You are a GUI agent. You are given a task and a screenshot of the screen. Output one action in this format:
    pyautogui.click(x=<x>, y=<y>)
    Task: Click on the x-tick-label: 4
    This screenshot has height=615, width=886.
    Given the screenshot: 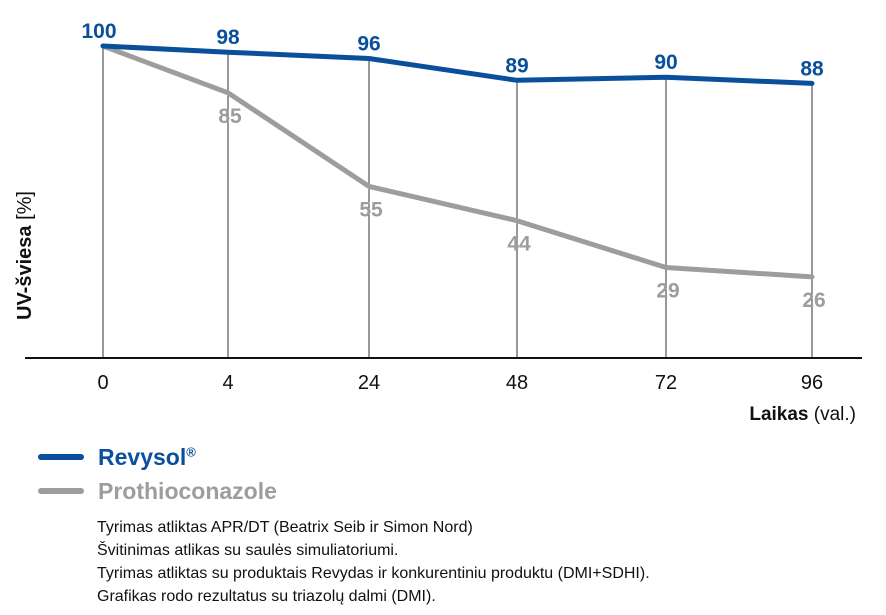 What is the action you would take?
    pyautogui.click(x=227, y=383)
    